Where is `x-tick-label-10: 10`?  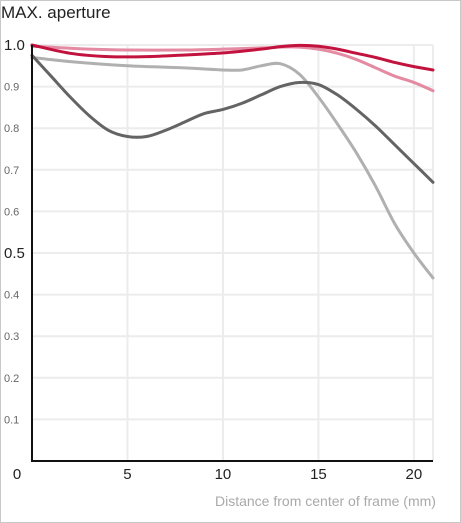
x-tick-label-10: 10 is located at coordinates (223, 474).